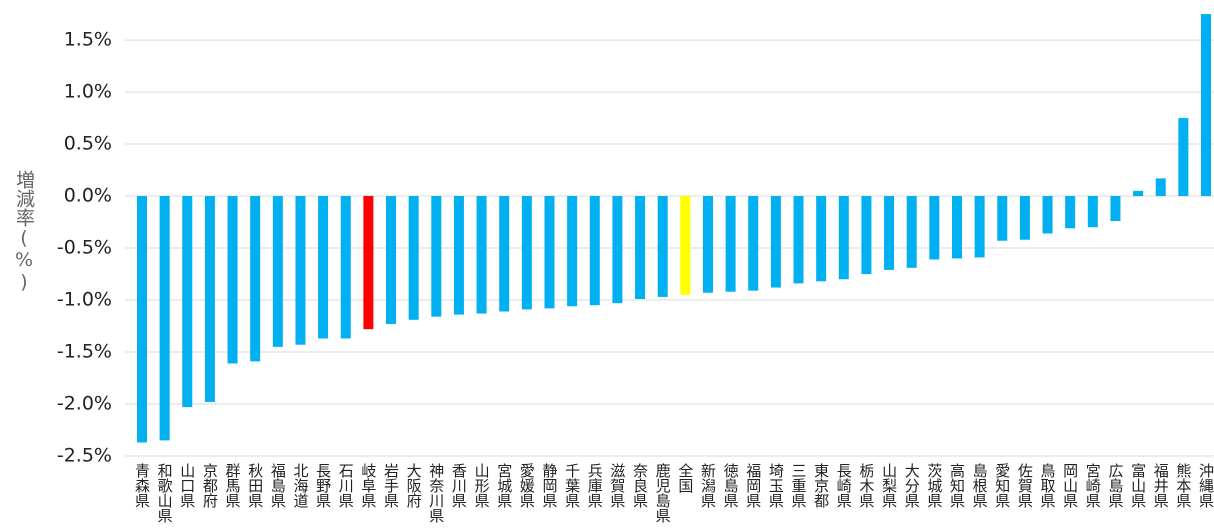  What do you see at coordinates (1048, 485) in the screenshot?
I see `x-tick-label: 鳥取県` at bounding box center [1048, 485].